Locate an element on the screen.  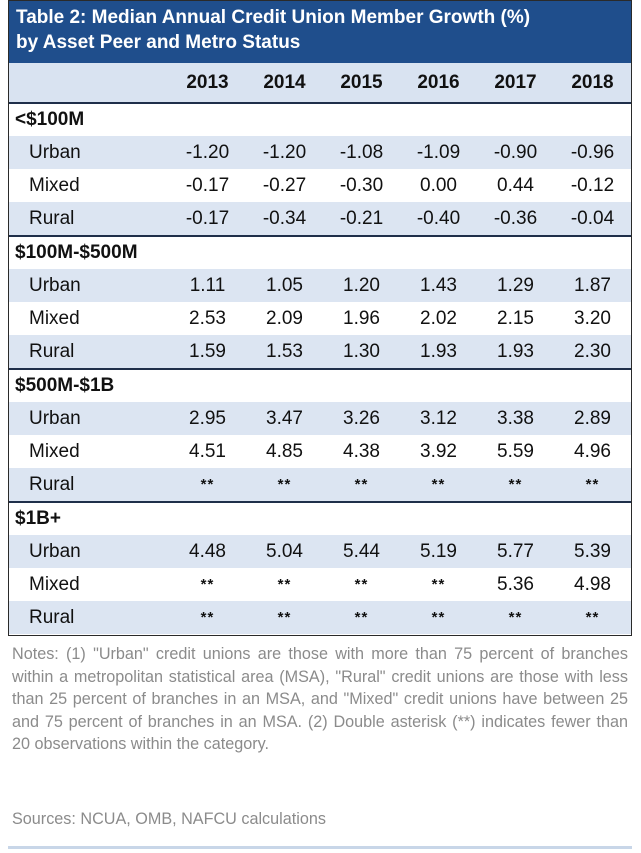
header-year: 2014 is located at coordinates (284, 82).